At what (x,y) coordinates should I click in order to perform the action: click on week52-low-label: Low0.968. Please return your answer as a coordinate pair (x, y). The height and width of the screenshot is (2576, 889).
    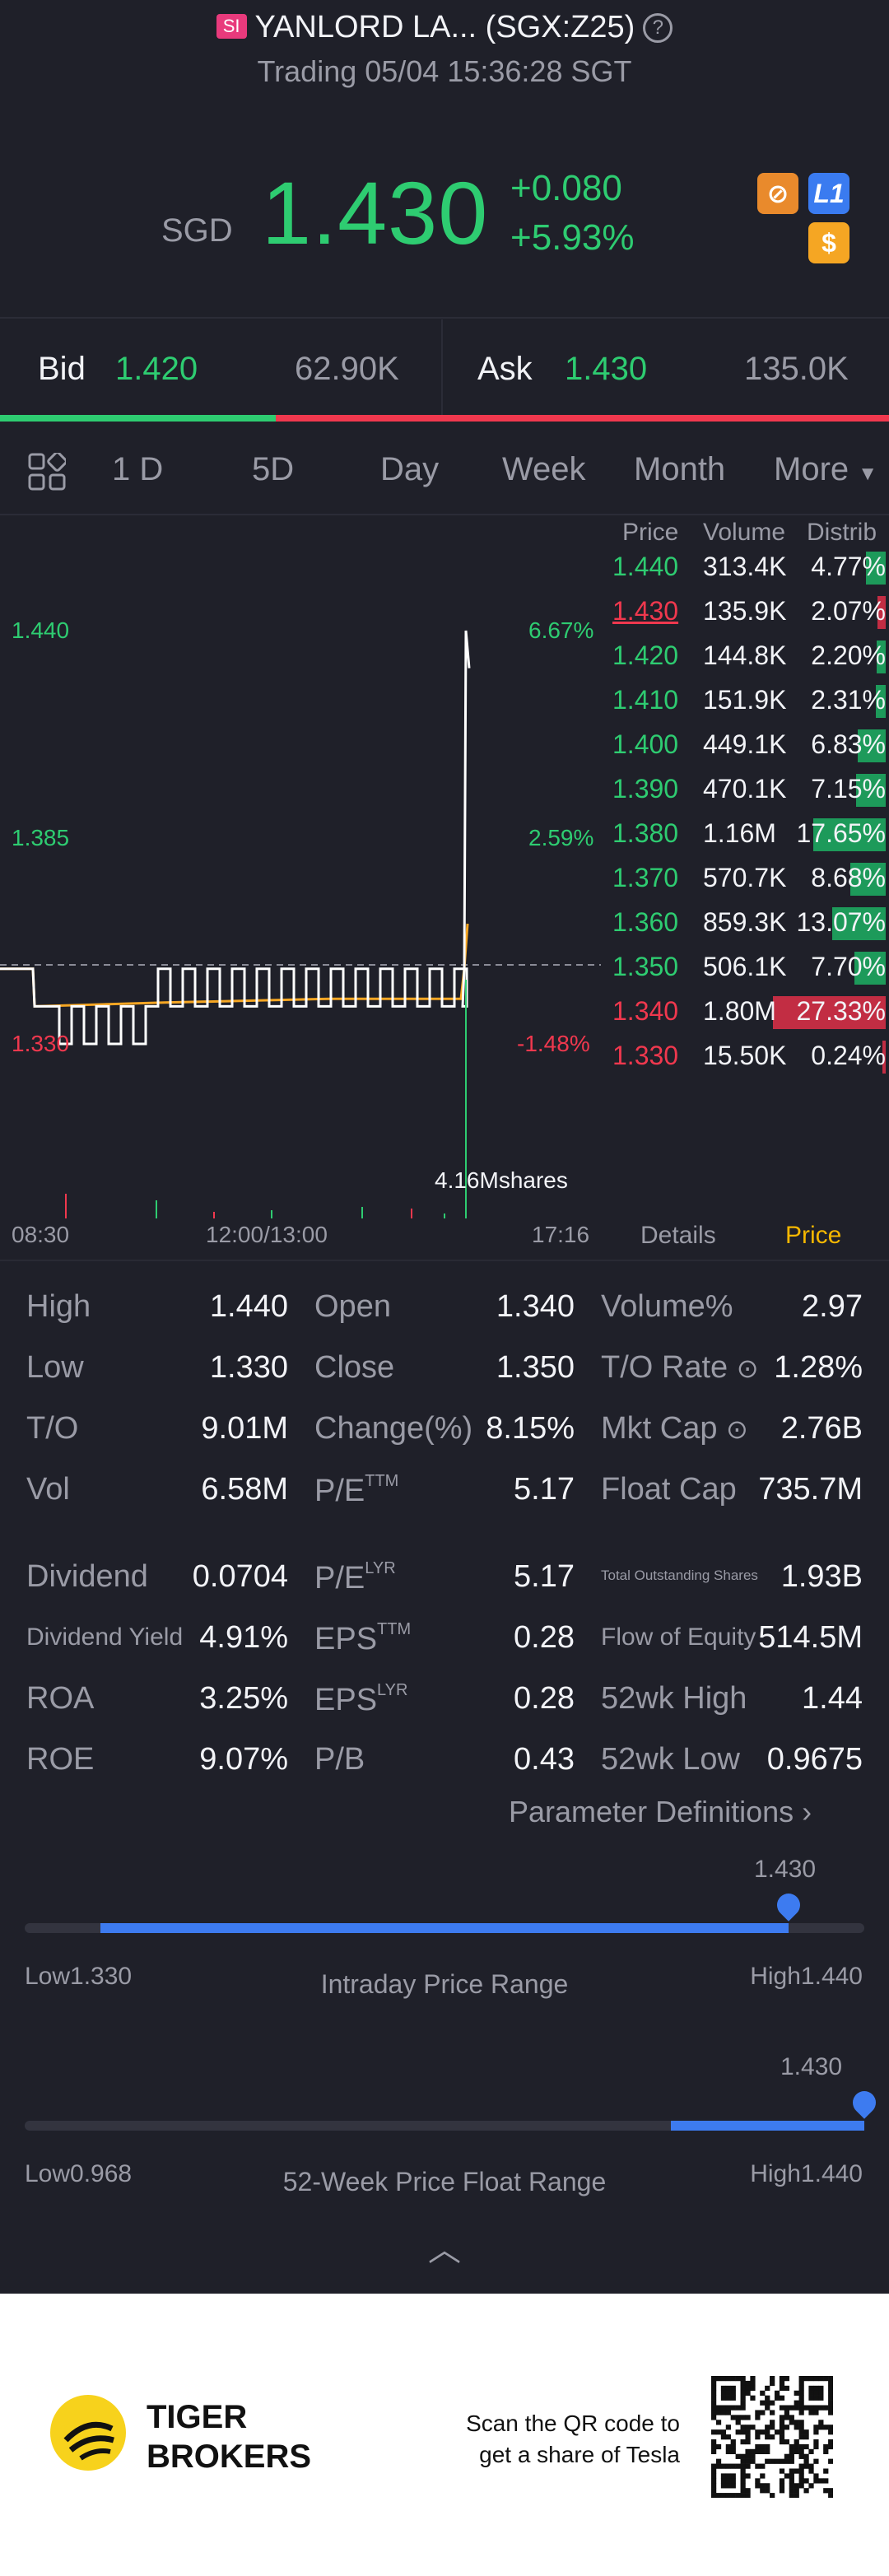
    Looking at the image, I should click on (79, 2173).